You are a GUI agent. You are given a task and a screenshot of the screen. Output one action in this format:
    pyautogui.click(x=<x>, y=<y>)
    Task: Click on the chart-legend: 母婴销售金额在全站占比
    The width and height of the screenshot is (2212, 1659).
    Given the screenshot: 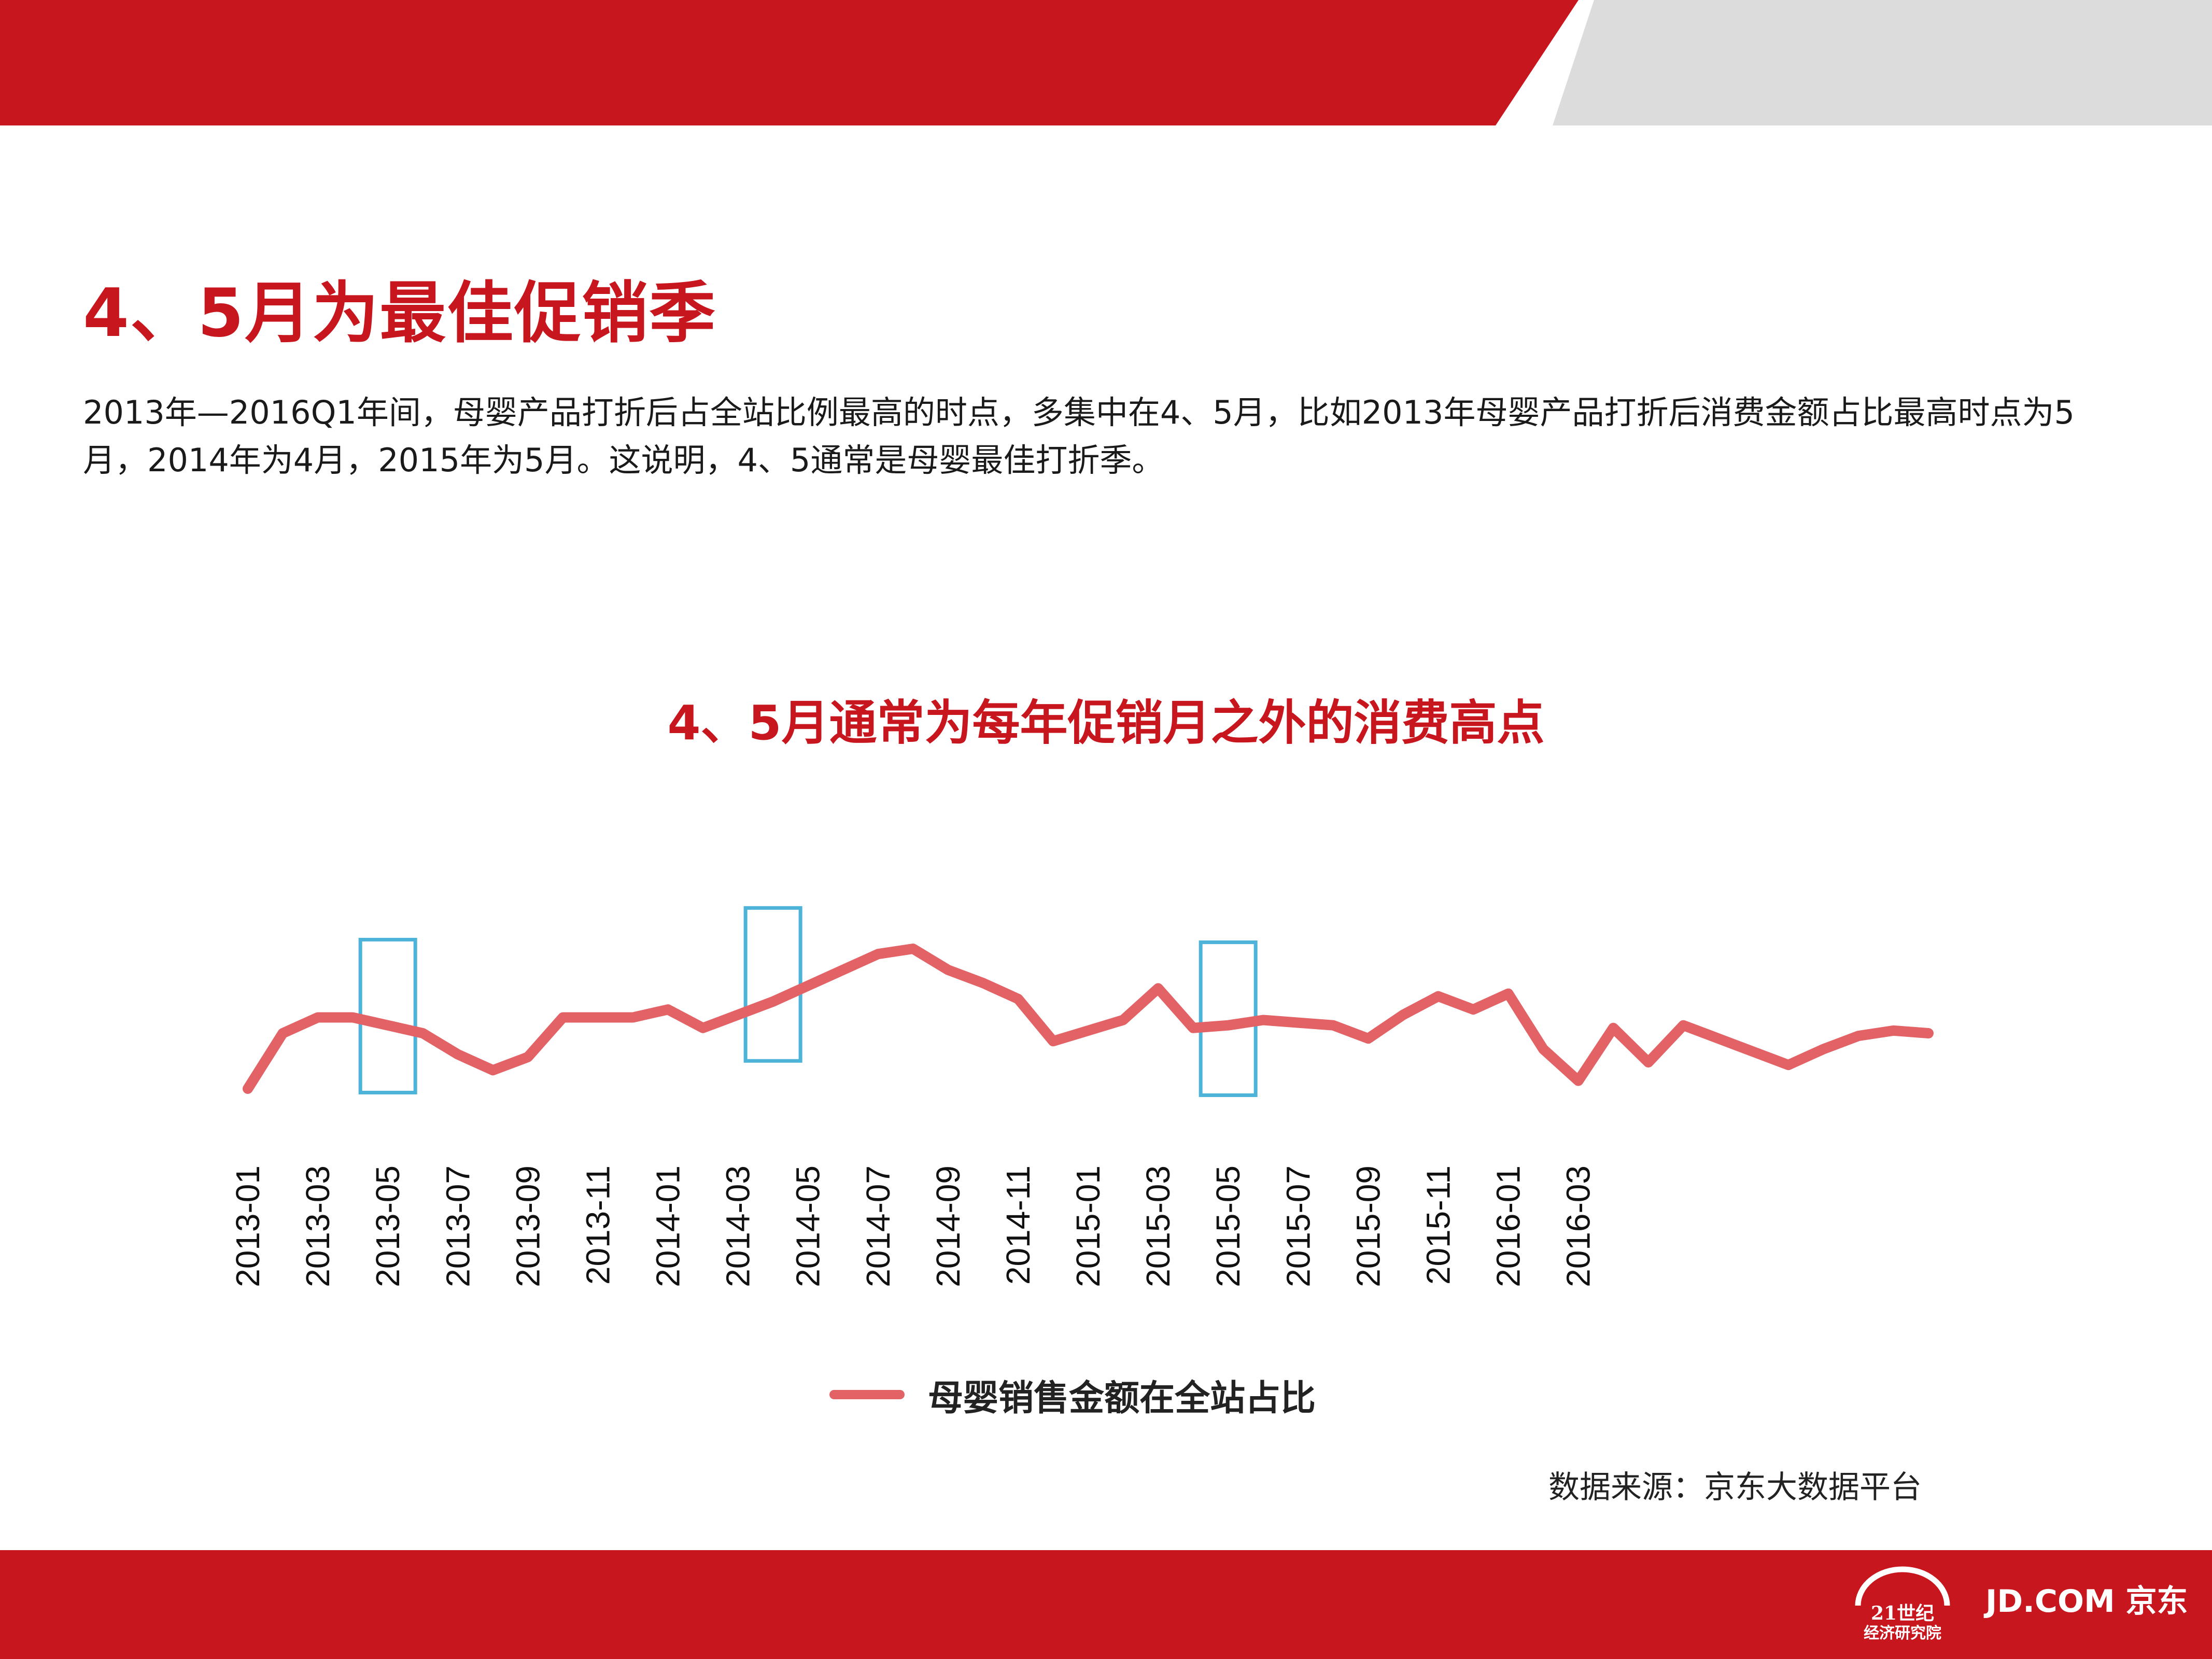 What is the action you would take?
    pyautogui.click(x=1072, y=1395)
    